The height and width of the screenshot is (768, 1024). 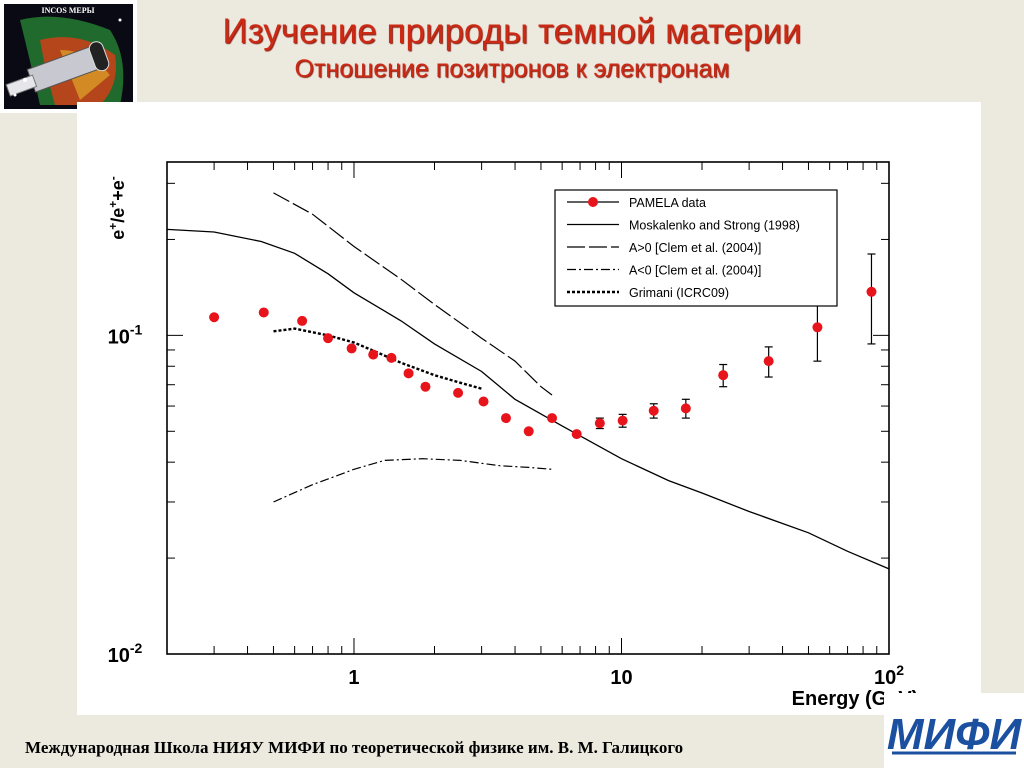 I want to click on x-tick-label: 102, so click(x=889, y=675).